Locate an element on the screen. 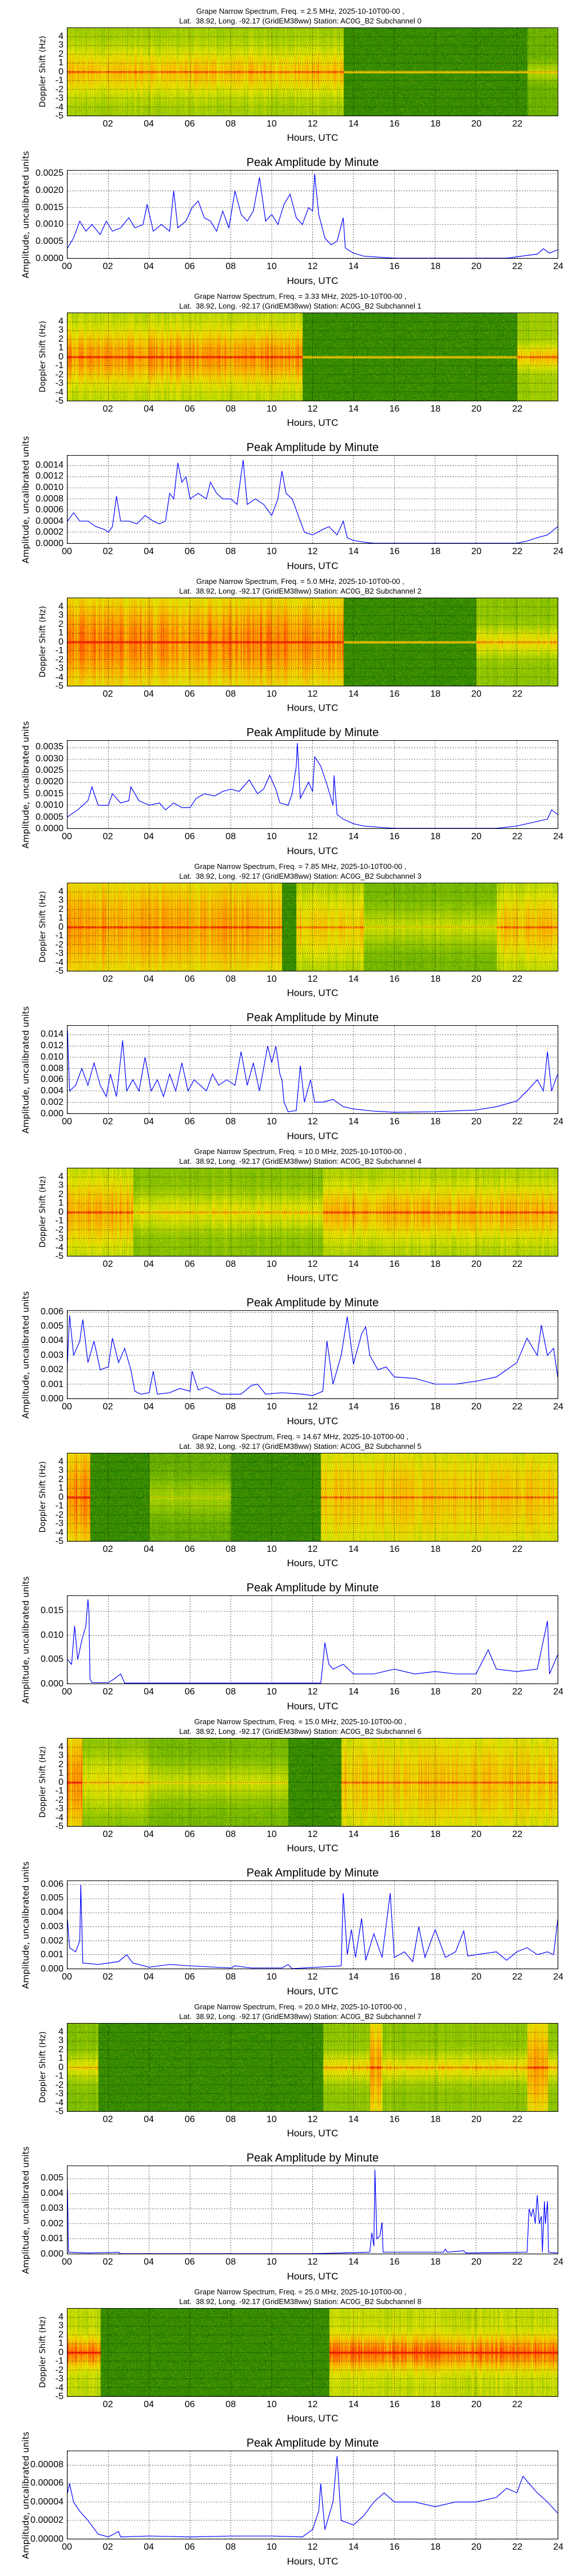  amplitude-xtick-label: 18 is located at coordinates (435, 1407).